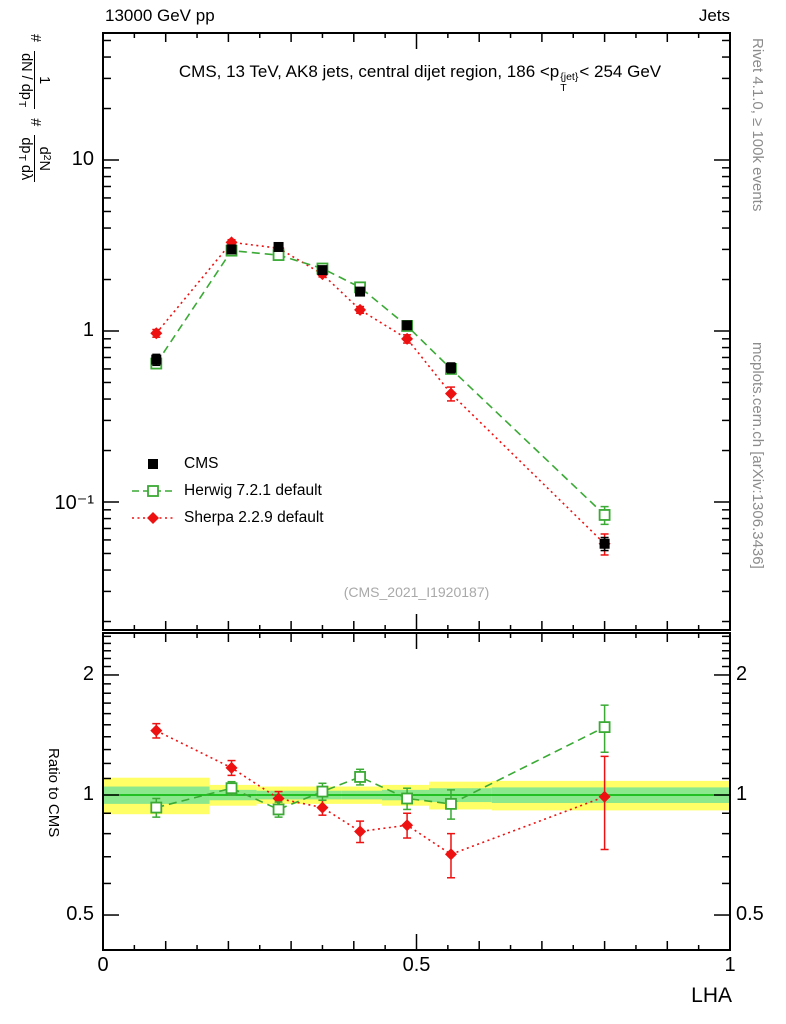 The width and height of the screenshot is (786, 1024). What do you see at coordinates (82, 159) in the screenshot?
I see `main-y-tick-label: 10` at bounding box center [82, 159].